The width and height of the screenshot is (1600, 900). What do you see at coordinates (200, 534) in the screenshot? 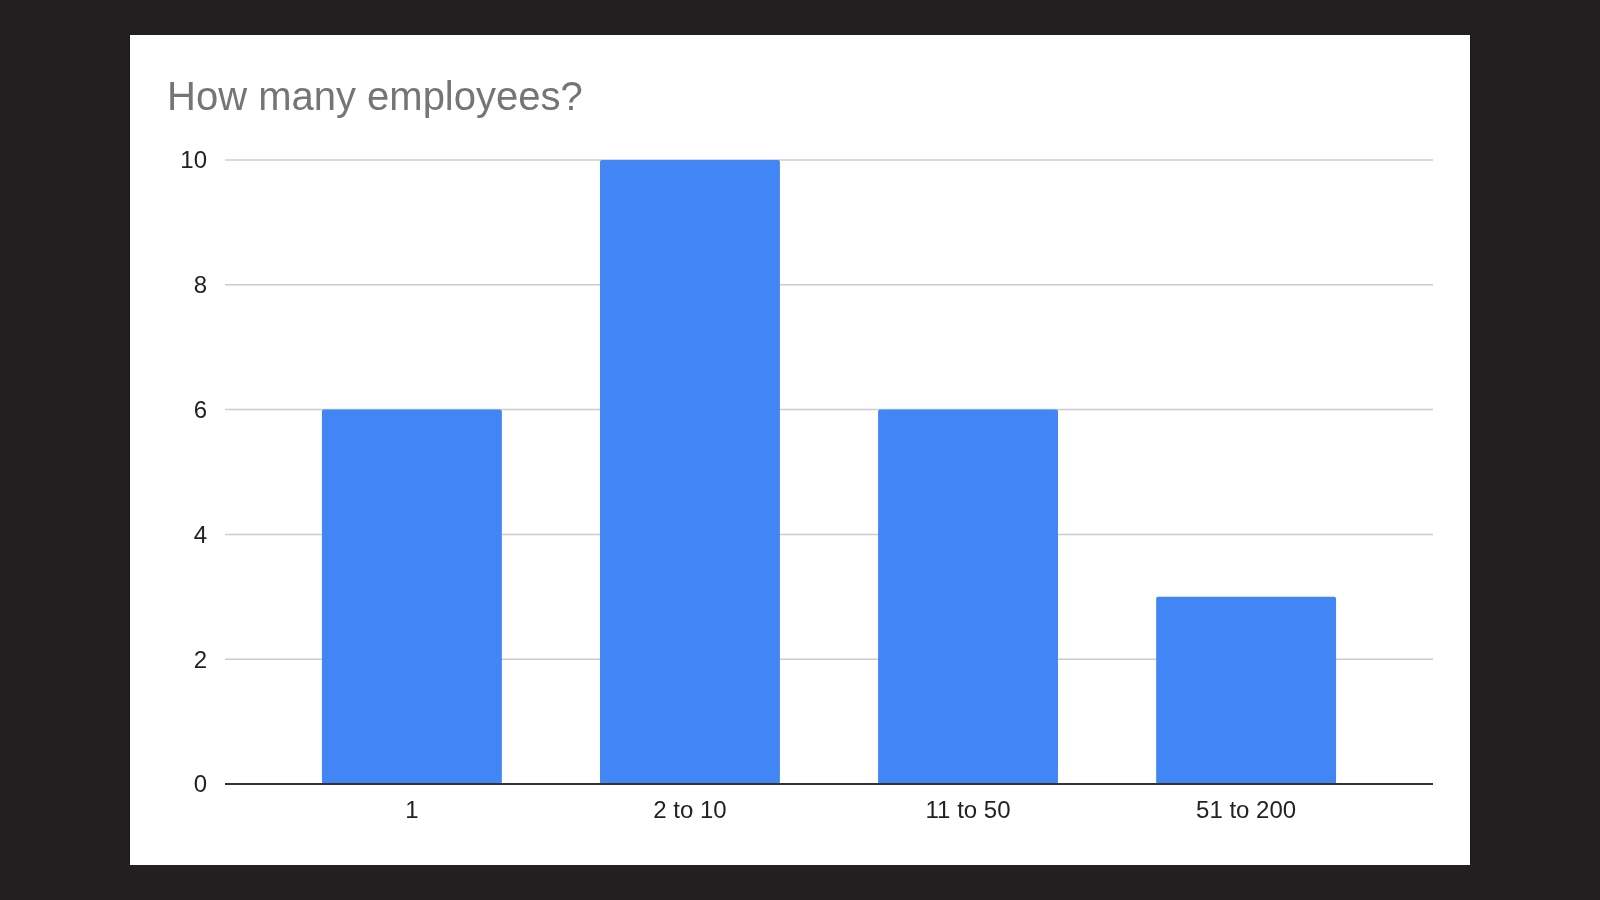
I see `y-tick-label: 4` at bounding box center [200, 534].